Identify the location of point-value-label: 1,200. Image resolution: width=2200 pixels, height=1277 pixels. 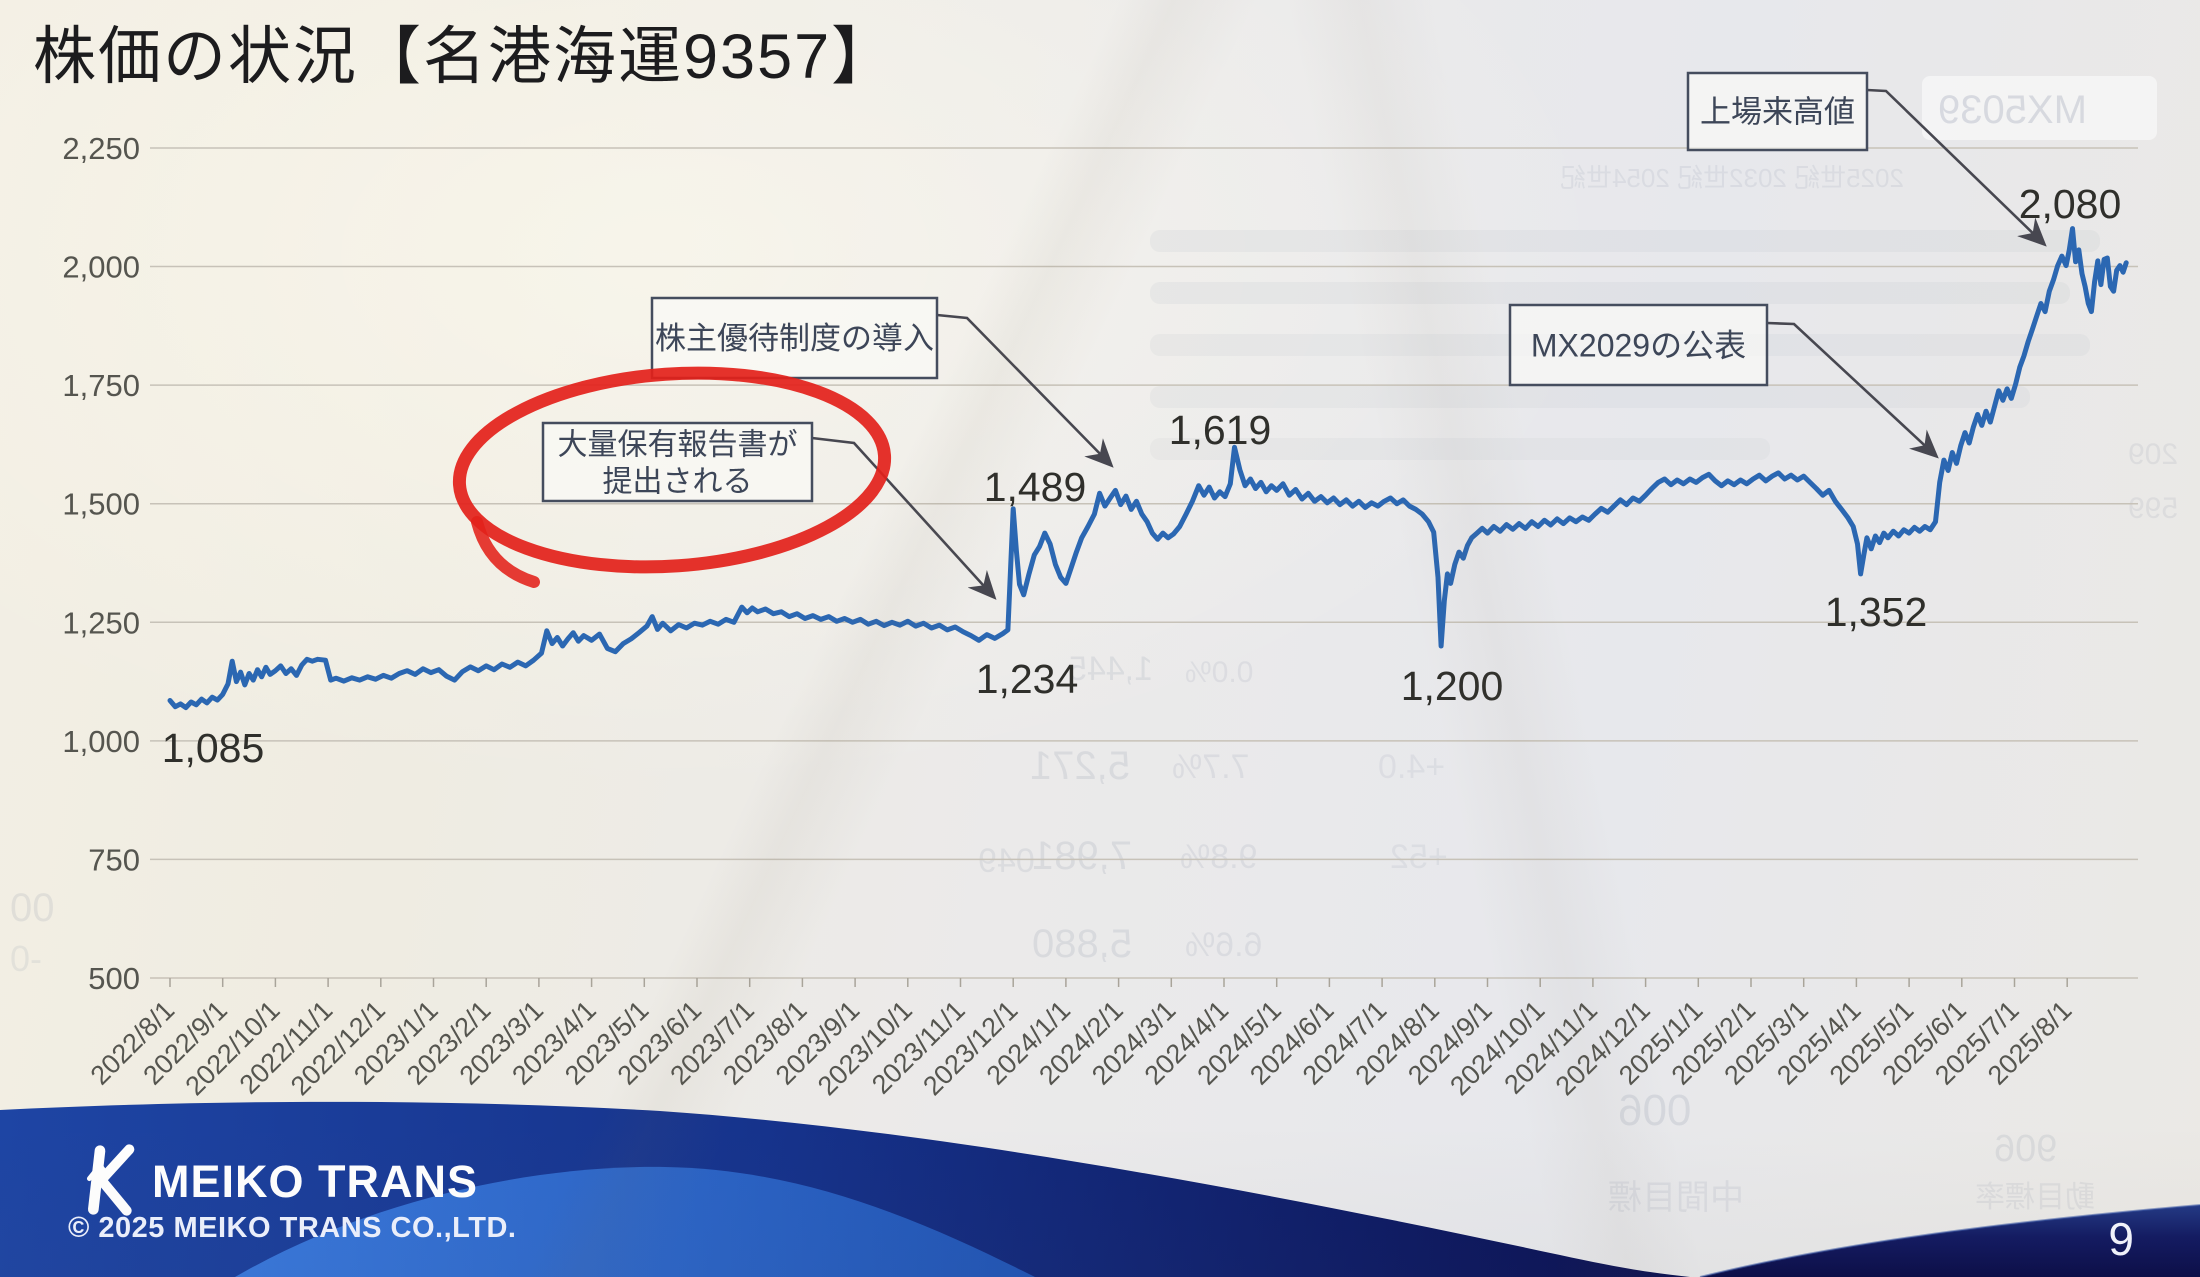
(1452, 686).